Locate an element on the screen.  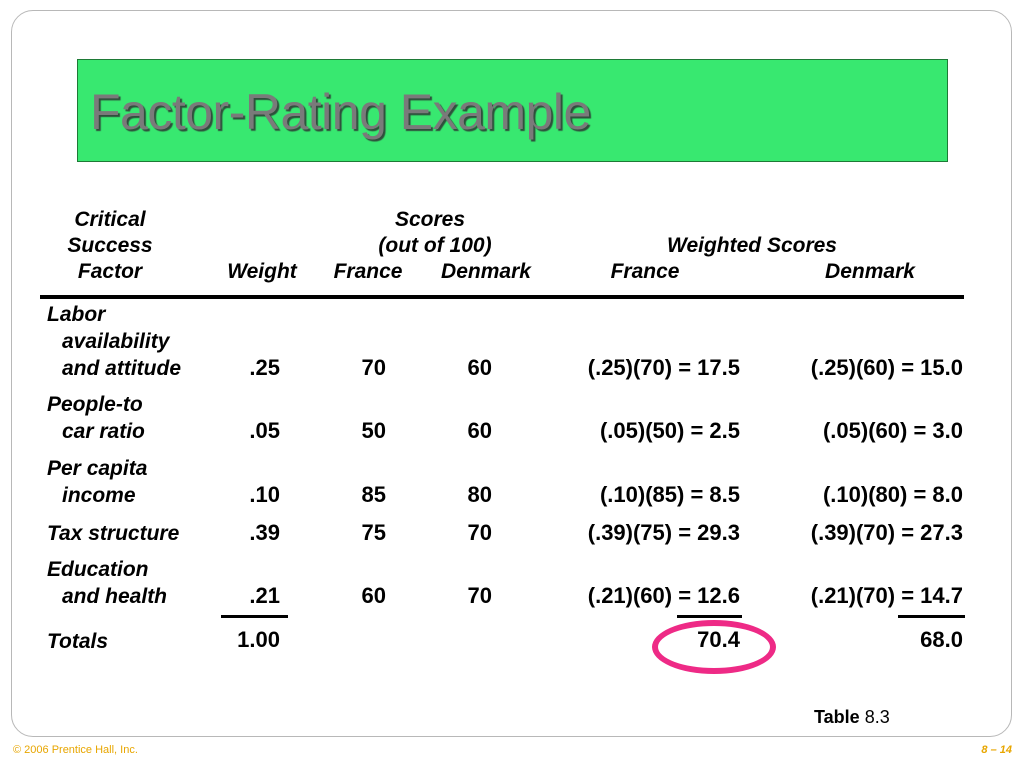
ws-denmark-sum-rule is located at coordinates (931, 616).